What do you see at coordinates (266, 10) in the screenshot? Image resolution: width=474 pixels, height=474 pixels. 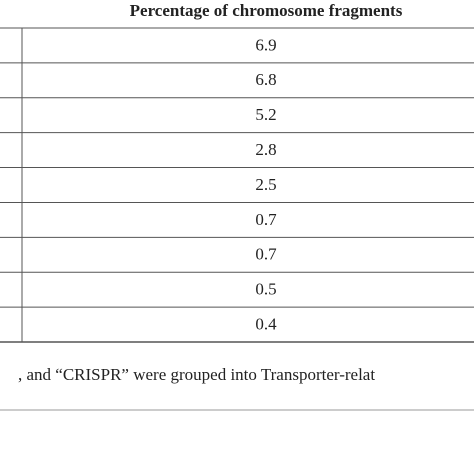 I see `column-header: Percentage of chromosome fragments` at bounding box center [266, 10].